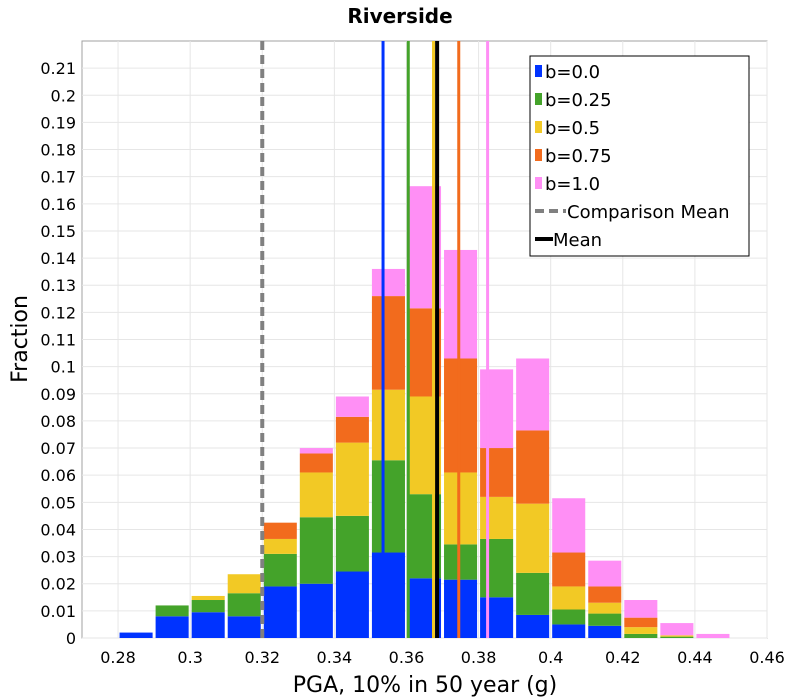 The width and height of the screenshot is (800, 700). I want to click on x-tick-label: 0.28, so click(118, 657).